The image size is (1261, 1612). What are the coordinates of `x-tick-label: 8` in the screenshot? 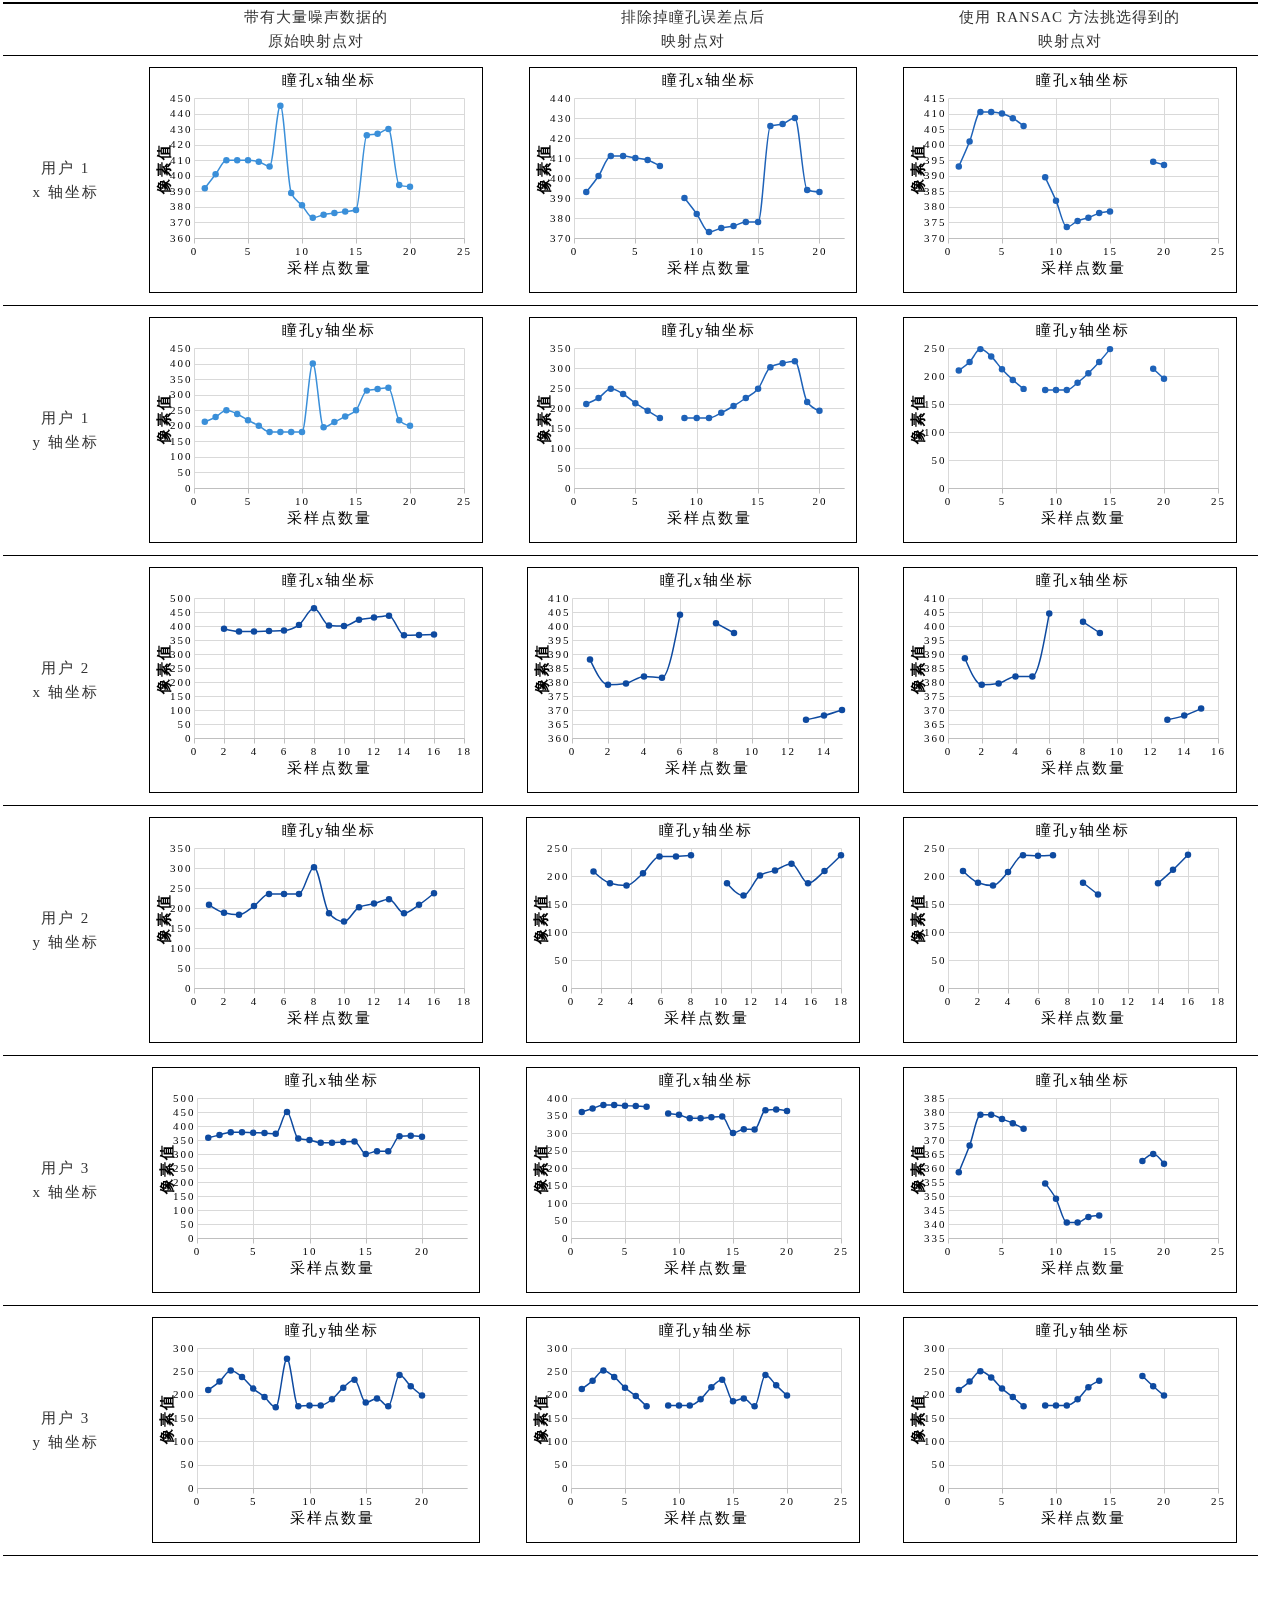 It's located at (315, 1000).